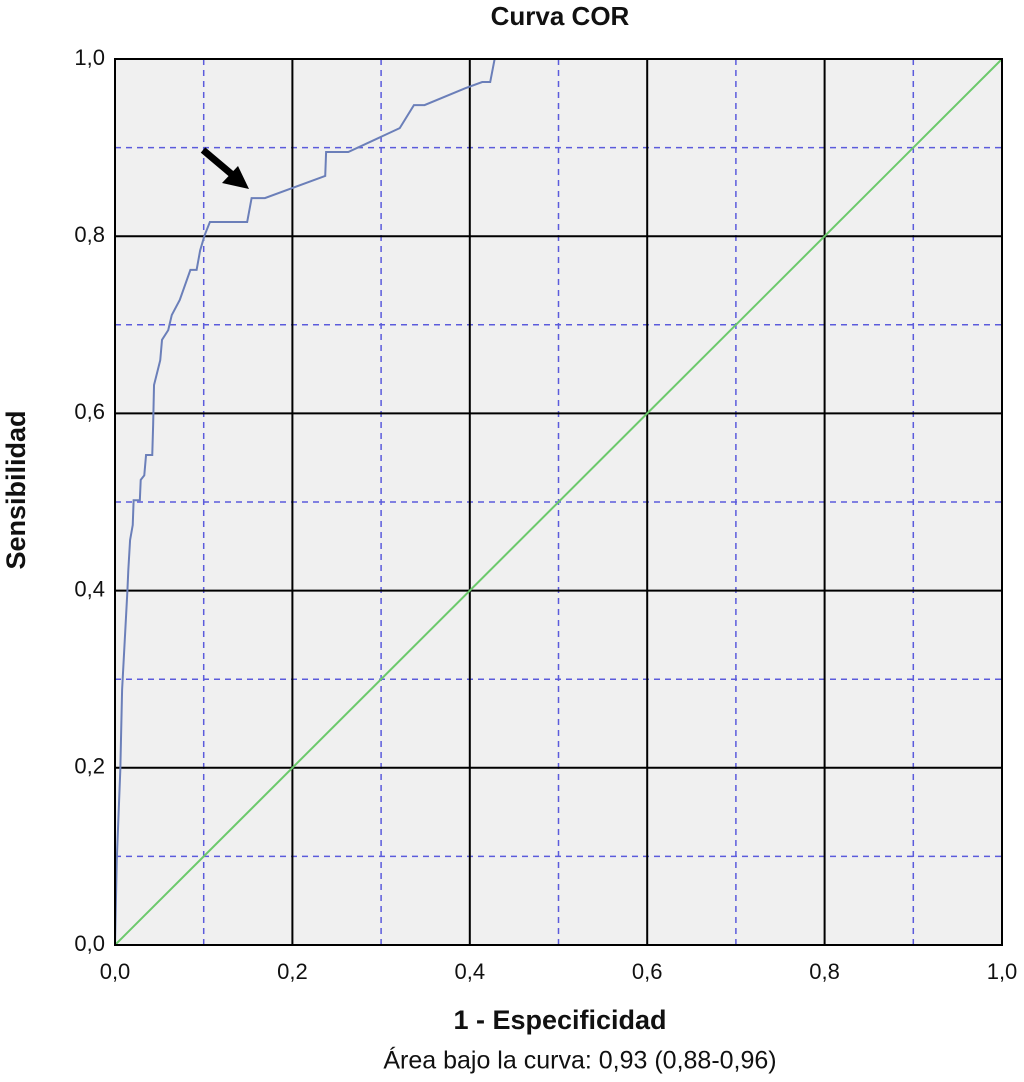 Image resolution: width=1024 pixels, height=1082 pixels. I want to click on arrow, so click(224, 168).